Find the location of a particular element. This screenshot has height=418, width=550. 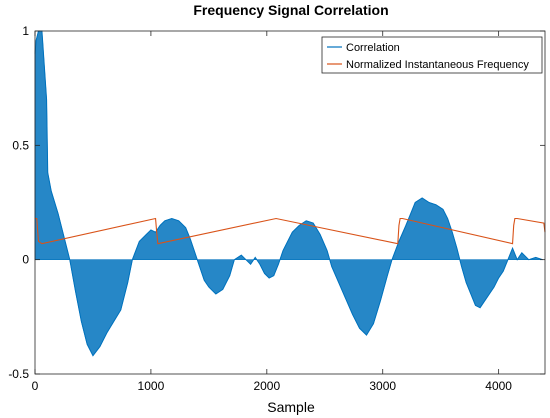

x-tick-label: 3000 is located at coordinates (382, 386).